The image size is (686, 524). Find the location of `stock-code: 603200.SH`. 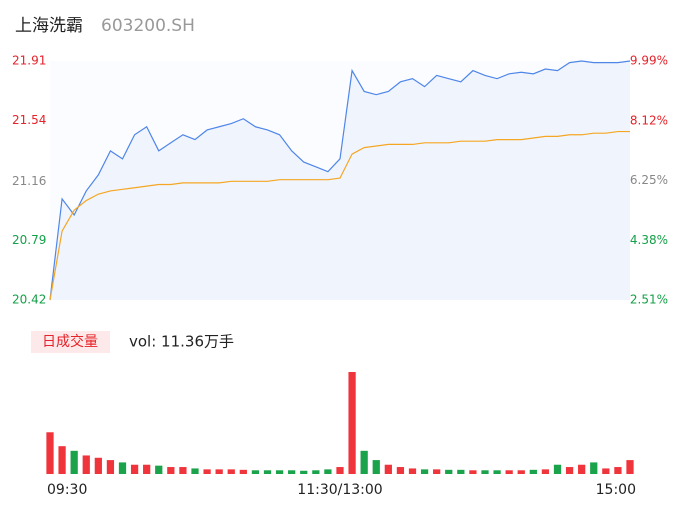

stock-code: 603200.SH is located at coordinates (148, 26).